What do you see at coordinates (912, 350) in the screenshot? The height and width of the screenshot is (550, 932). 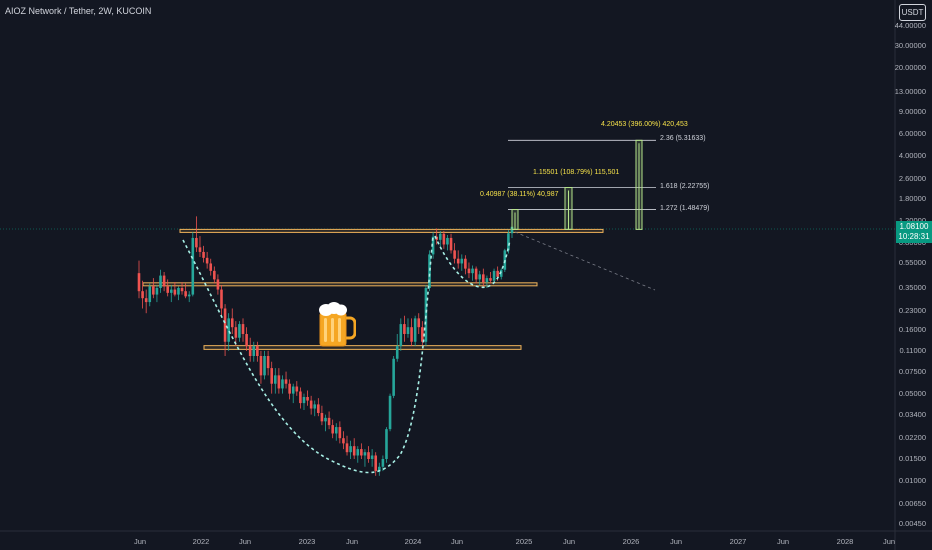 I see `price-tick-label: 0.11000` at bounding box center [912, 350].